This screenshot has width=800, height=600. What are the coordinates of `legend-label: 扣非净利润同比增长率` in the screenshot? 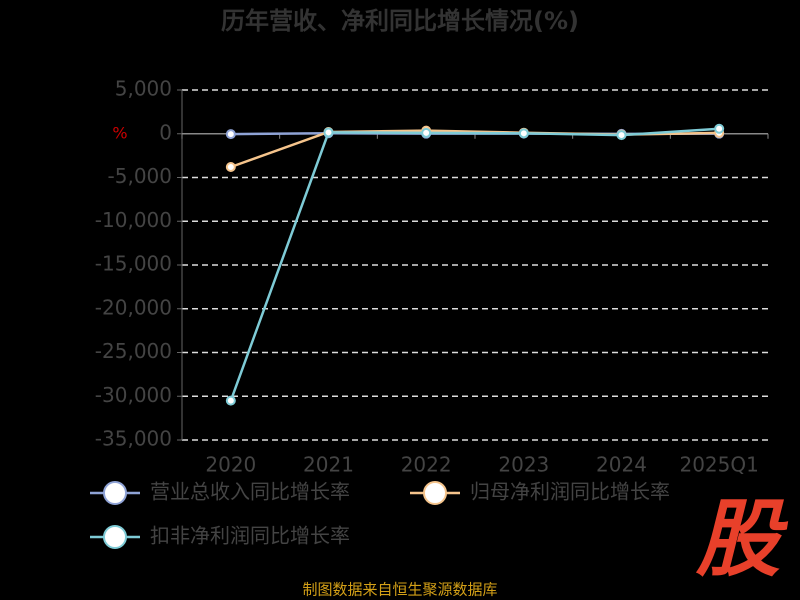 It's located at (250, 536).